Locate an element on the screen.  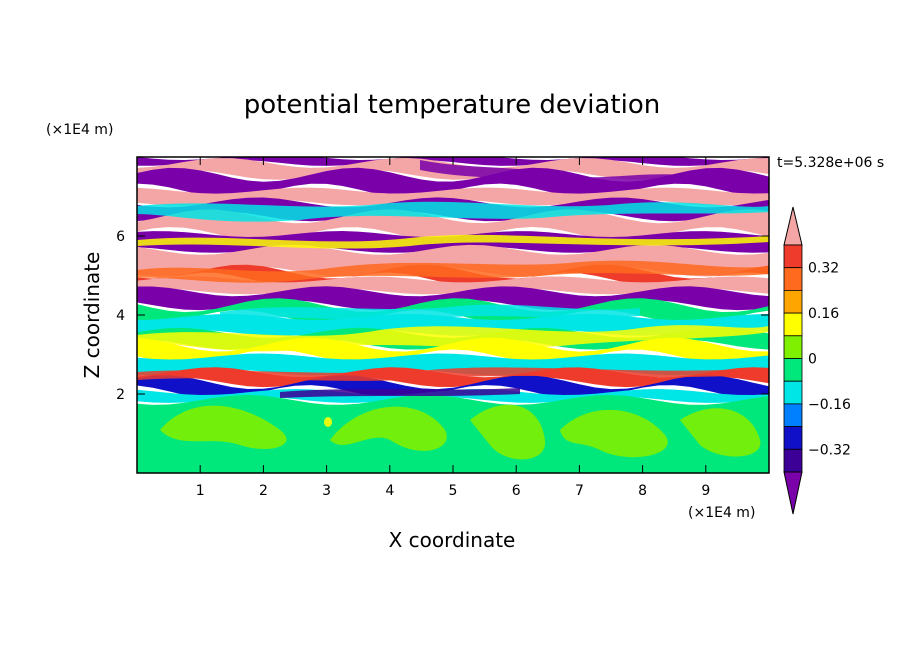
x-tick-label: 4 is located at coordinates (389, 491).